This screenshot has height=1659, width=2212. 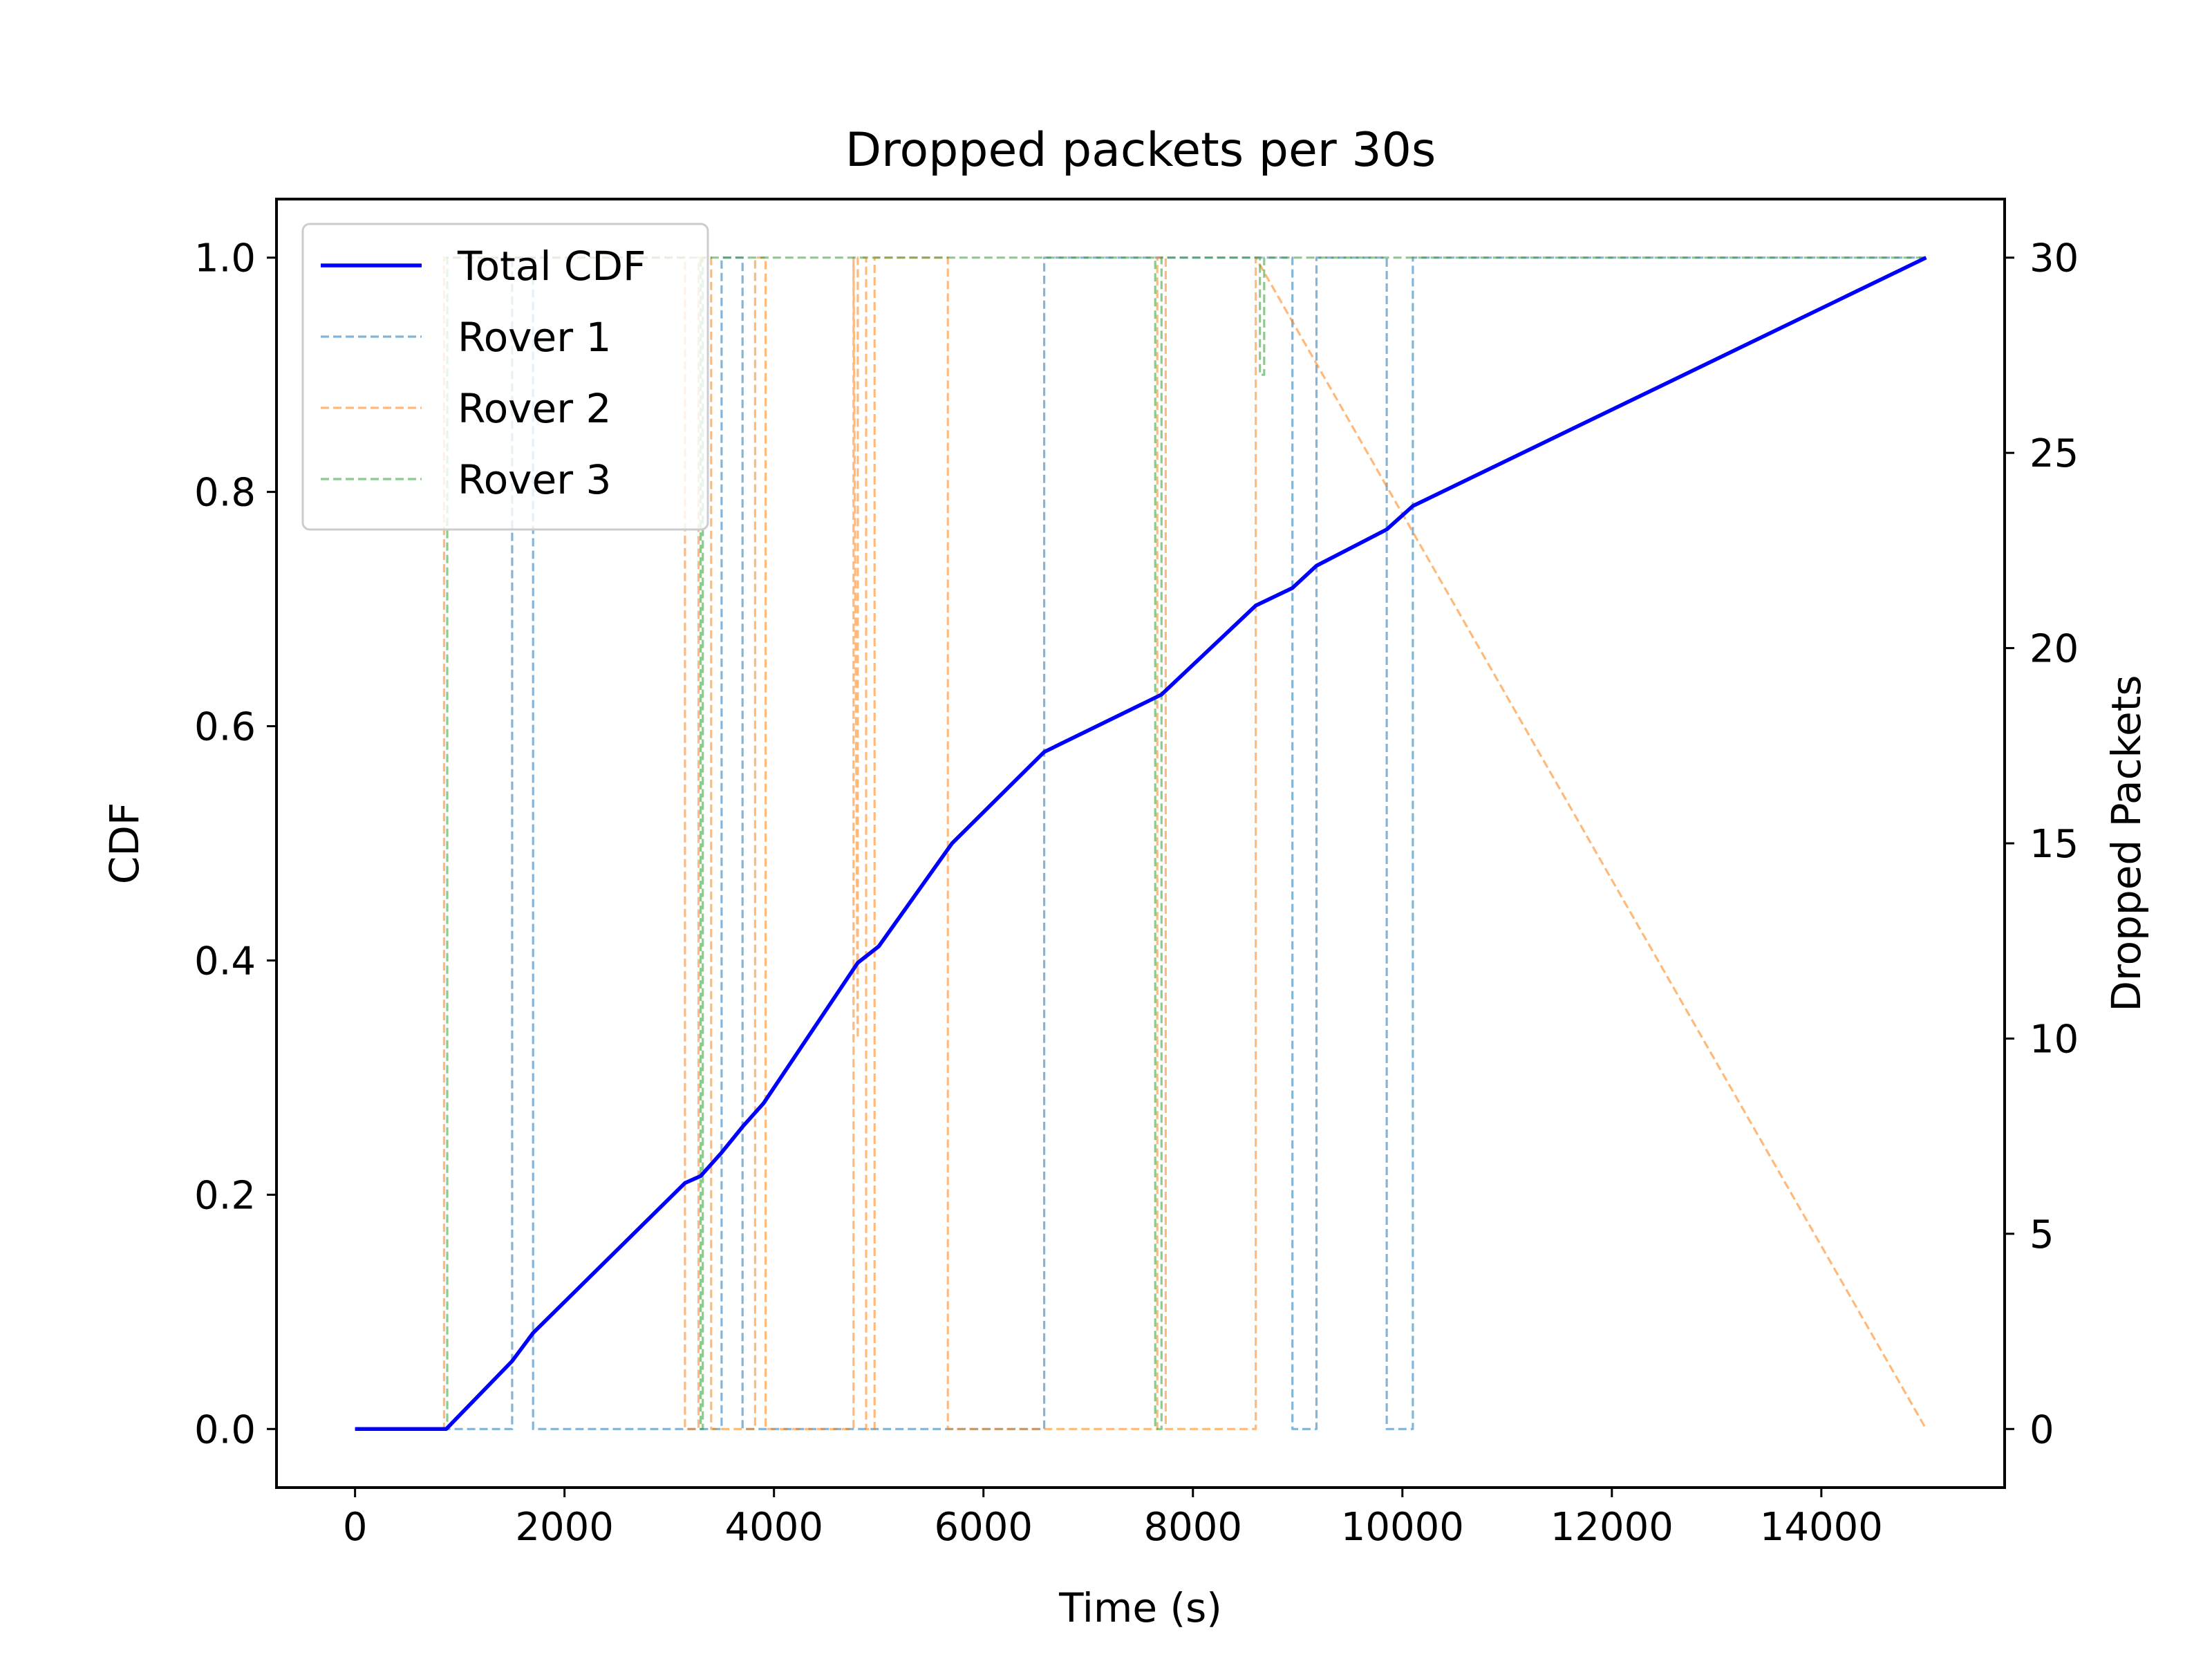 I want to click on x-axis-label: Time (s), so click(x=1140, y=1607).